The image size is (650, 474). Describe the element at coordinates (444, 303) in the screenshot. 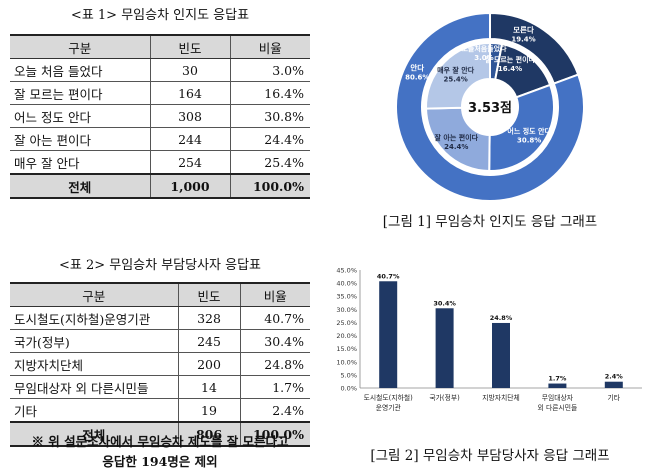

I see `bar-data-label: 30.4%` at that location.